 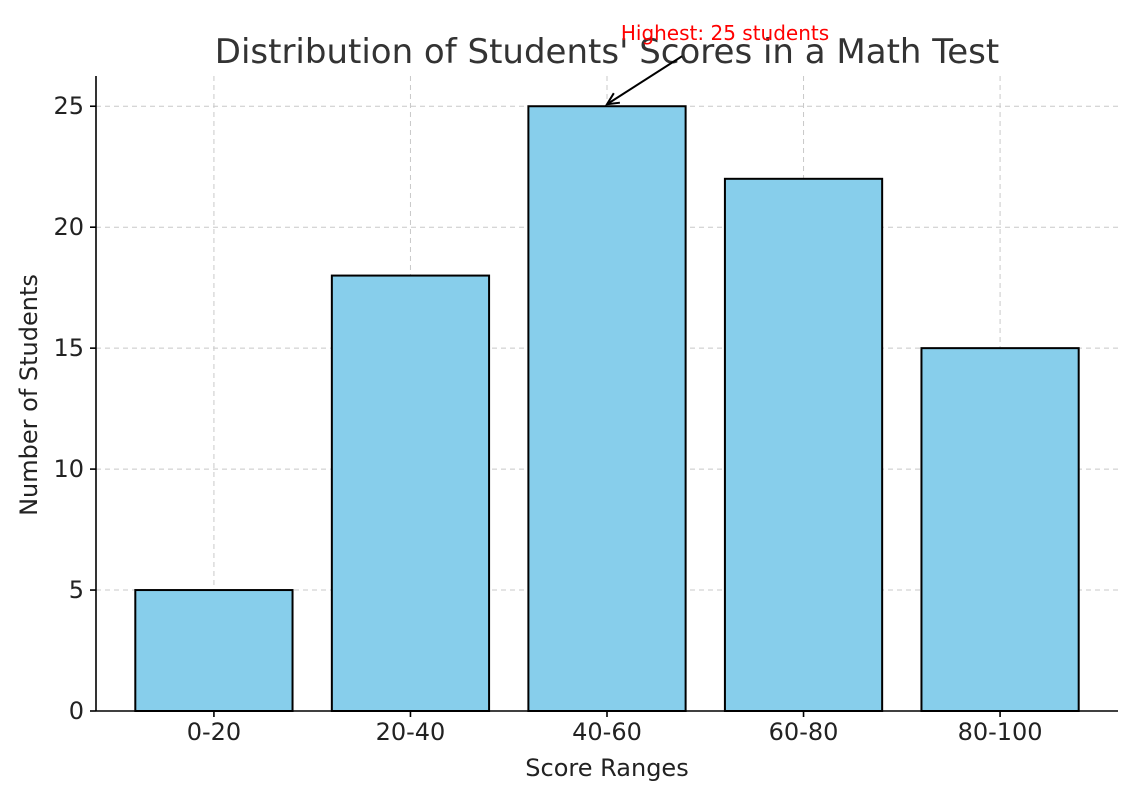 What do you see at coordinates (644, 80) in the screenshot?
I see `annotation-arrow` at bounding box center [644, 80].